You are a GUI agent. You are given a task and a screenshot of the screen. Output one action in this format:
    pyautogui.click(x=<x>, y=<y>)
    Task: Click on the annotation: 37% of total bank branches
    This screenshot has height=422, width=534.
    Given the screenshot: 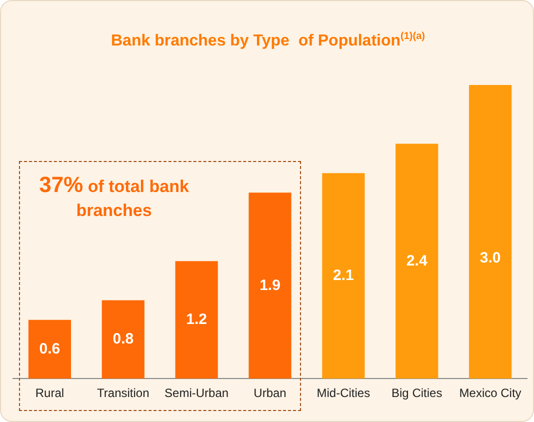 What is the action you would take?
    pyautogui.click(x=114, y=197)
    